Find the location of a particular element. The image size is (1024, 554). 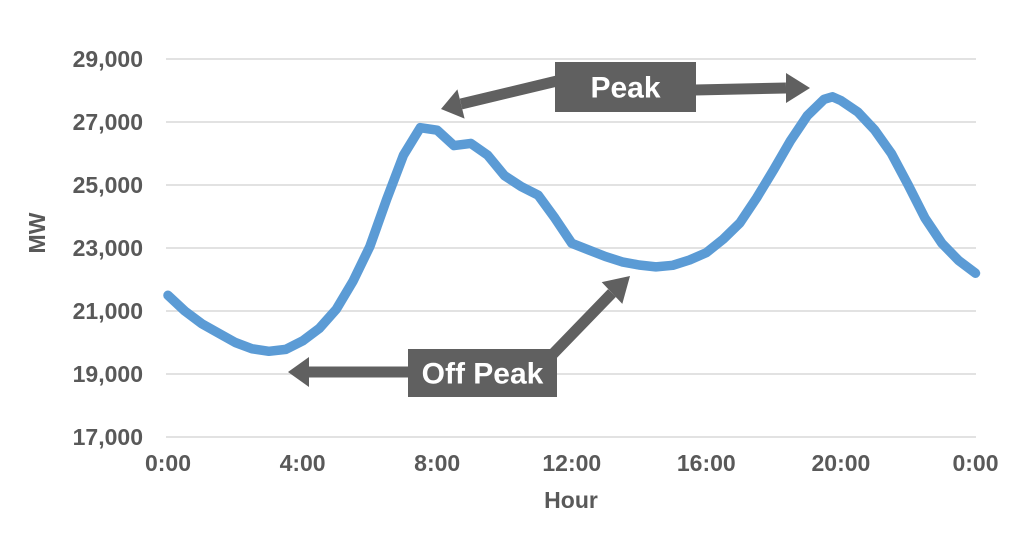

annotation-label: Peak is located at coordinates (625, 88).